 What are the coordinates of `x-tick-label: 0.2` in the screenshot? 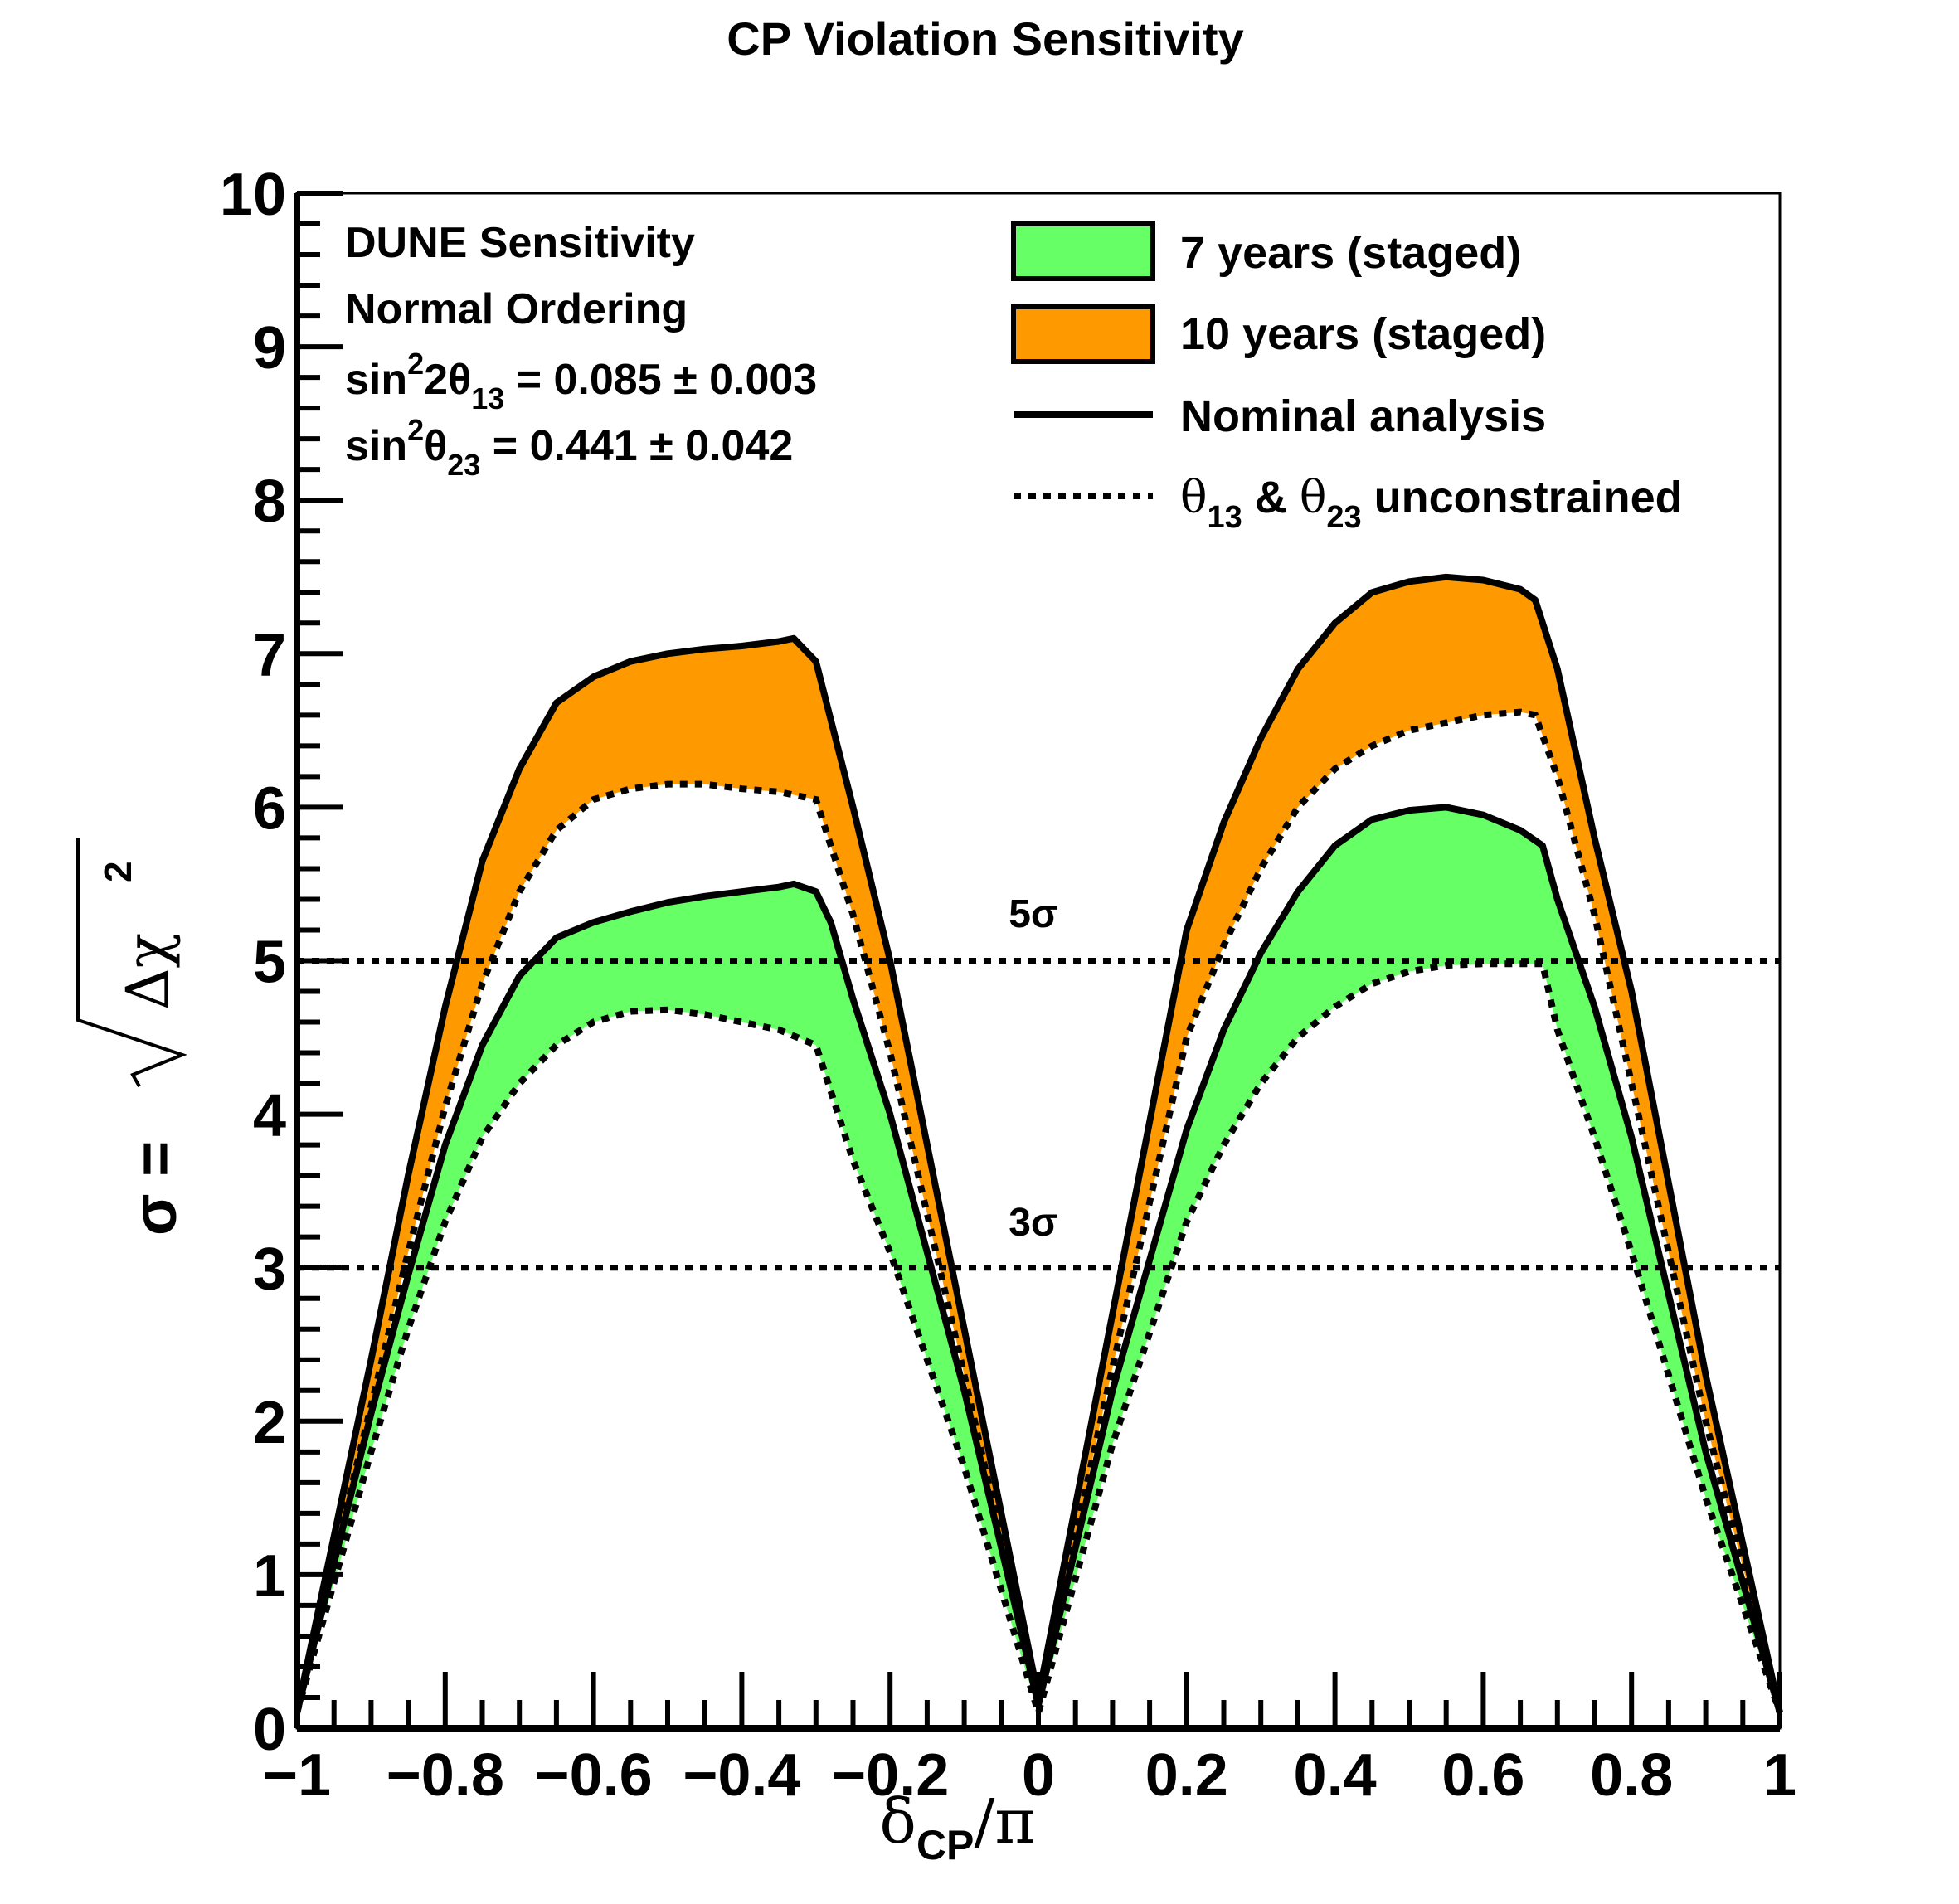 It's located at (1186, 1775).